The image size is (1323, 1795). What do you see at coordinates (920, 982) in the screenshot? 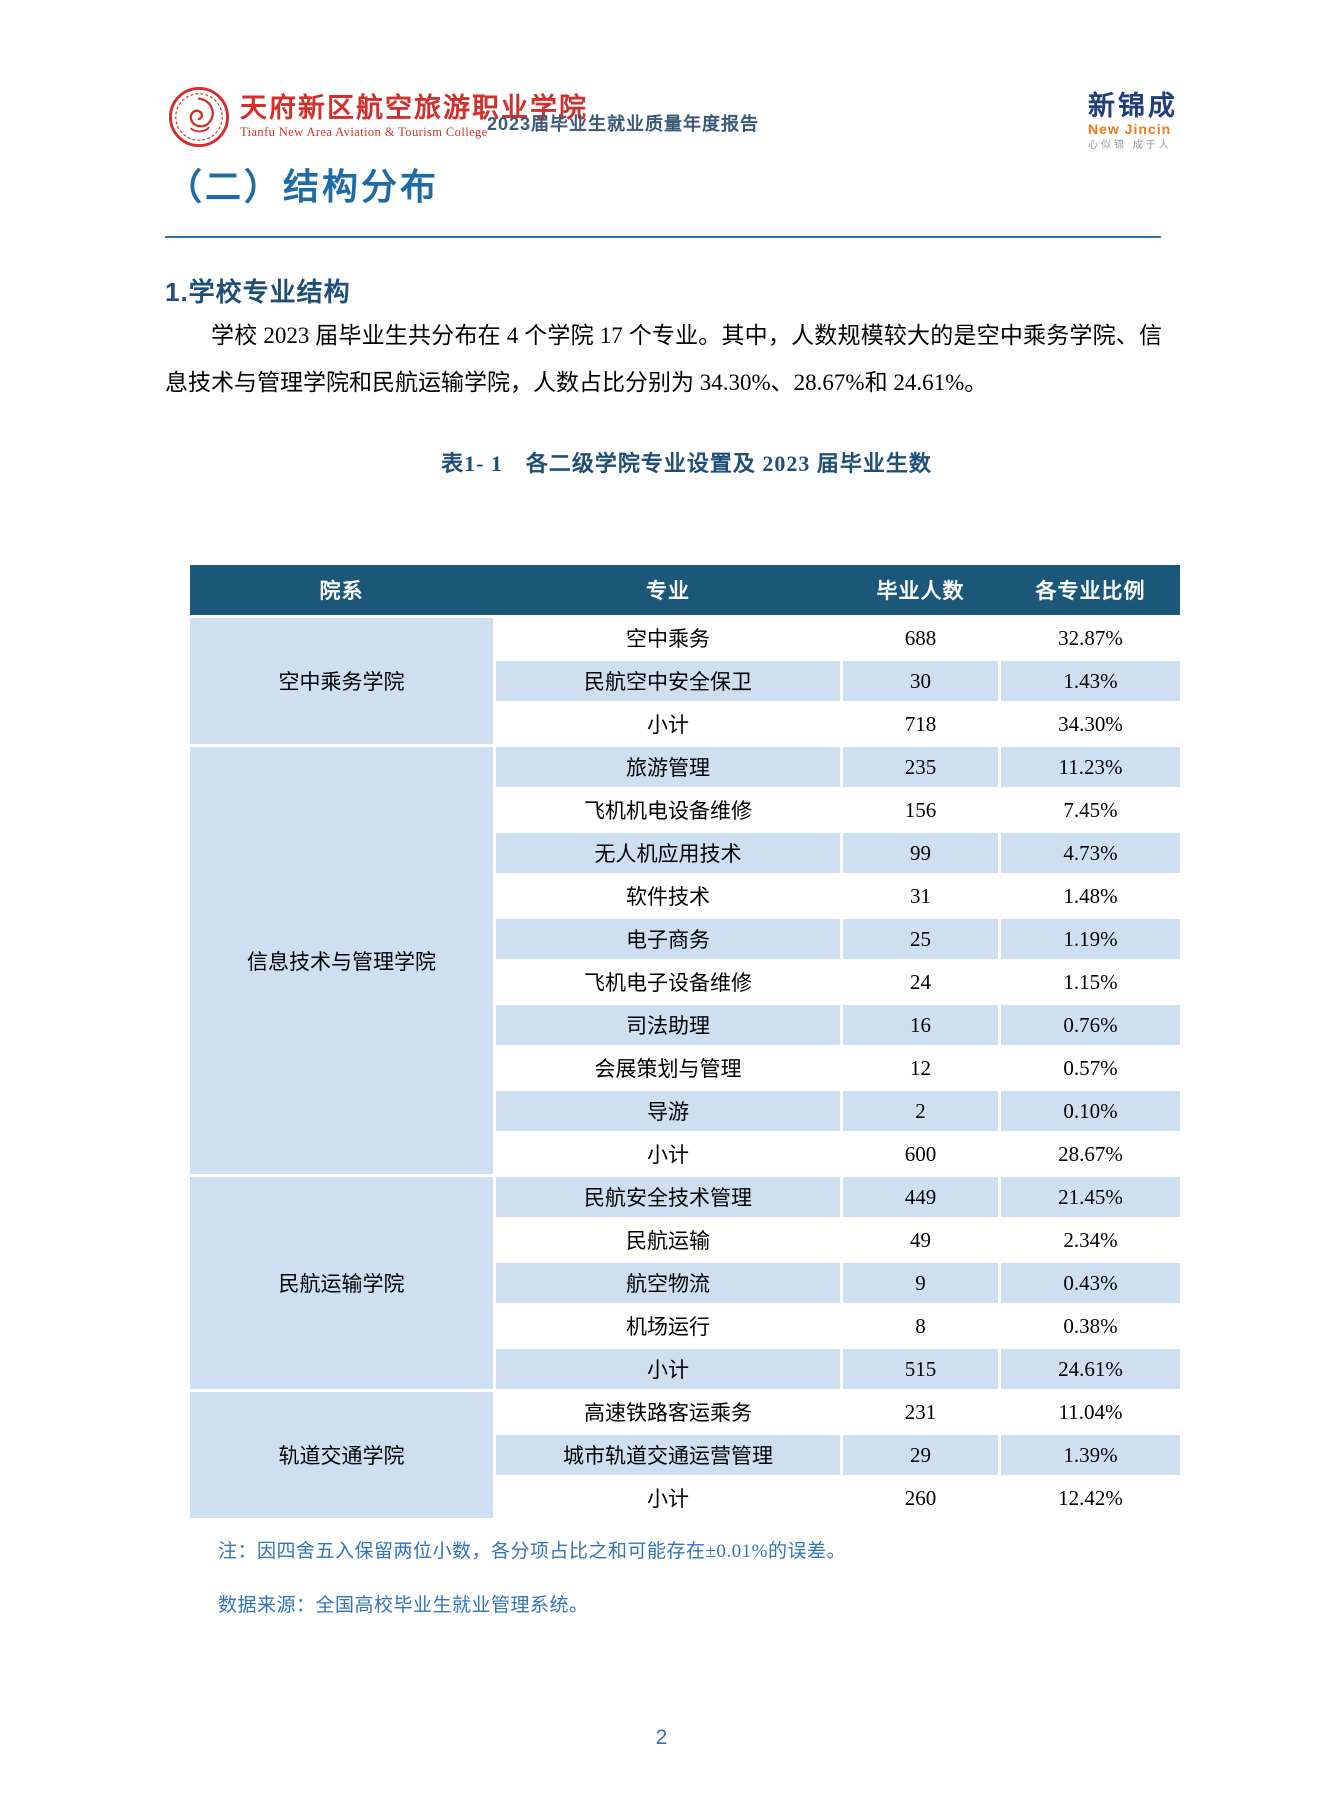
I see `count-cell: 24` at bounding box center [920, 982].